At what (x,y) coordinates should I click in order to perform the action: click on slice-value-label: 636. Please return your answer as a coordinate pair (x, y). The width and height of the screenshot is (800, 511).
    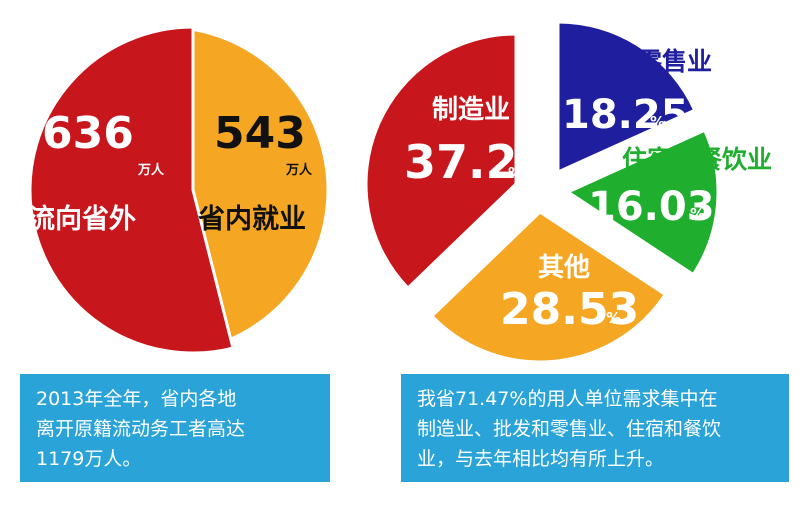
    Looking at the image, I should click on (88, 133).